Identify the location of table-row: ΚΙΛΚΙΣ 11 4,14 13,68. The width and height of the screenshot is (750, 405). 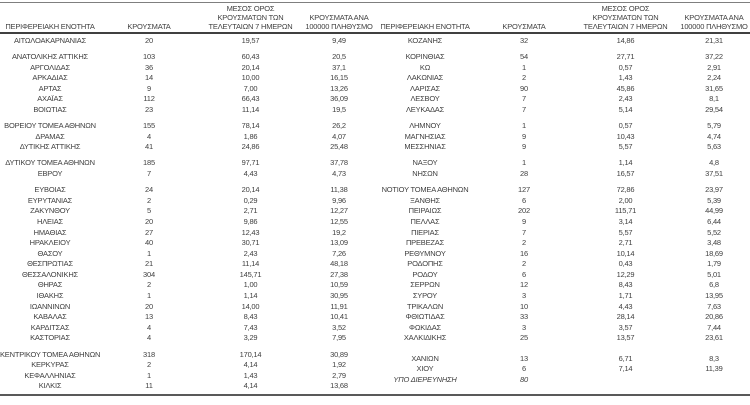
(187, 386).